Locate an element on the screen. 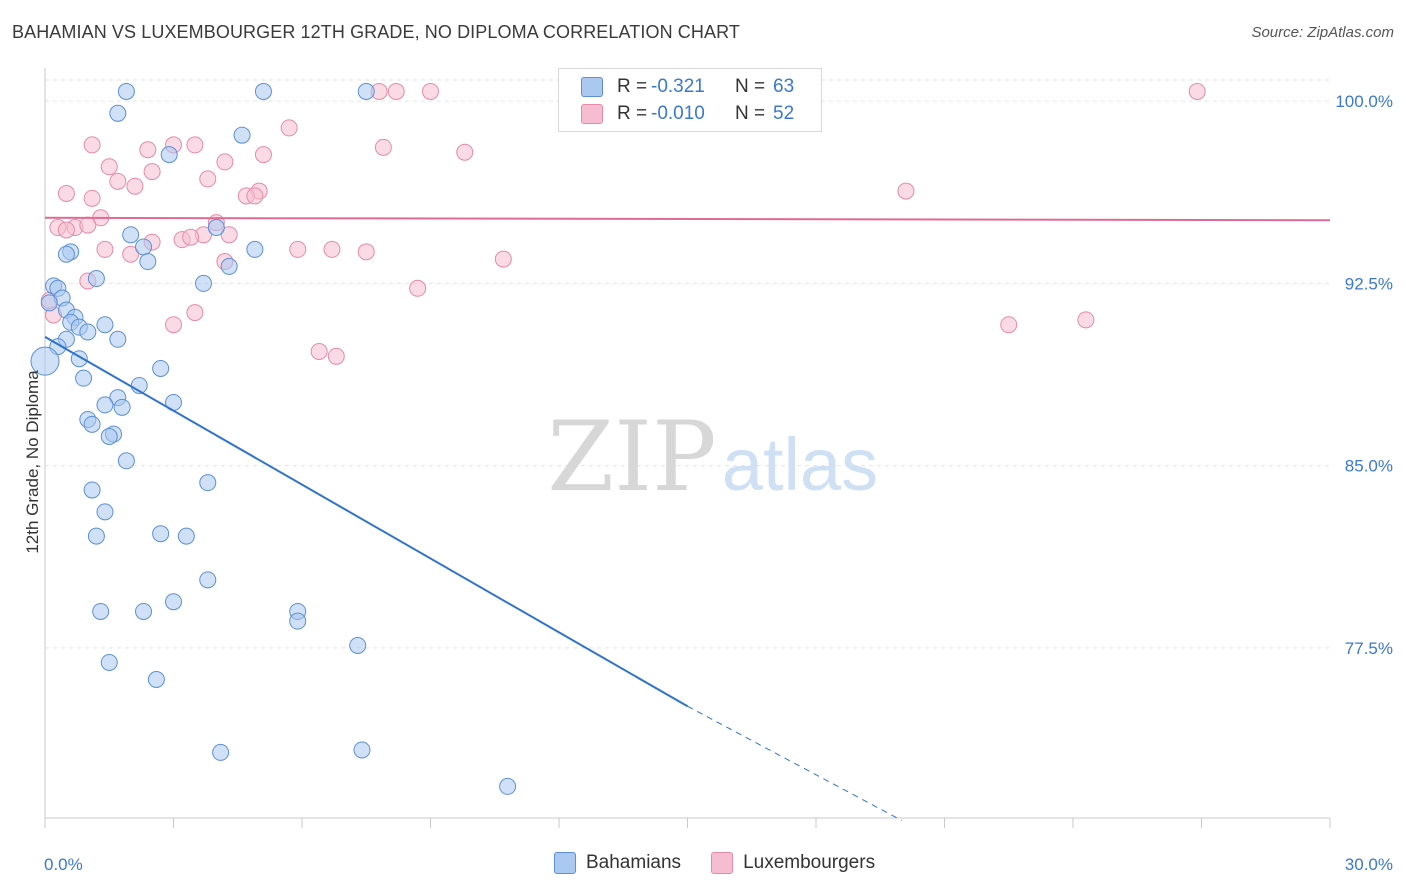  x-tick-label: 0.0% is located at coordinates (63, 864).